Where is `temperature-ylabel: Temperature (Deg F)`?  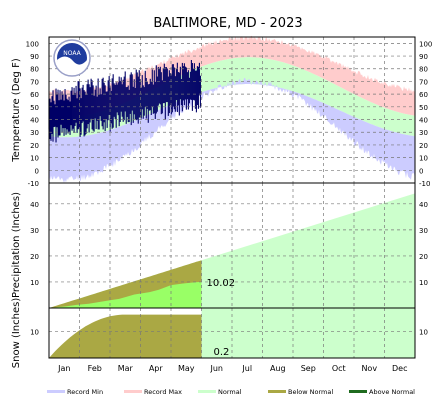
temperature-ylabel: Temperature (Deg F) is located at coordinates (16, 110).